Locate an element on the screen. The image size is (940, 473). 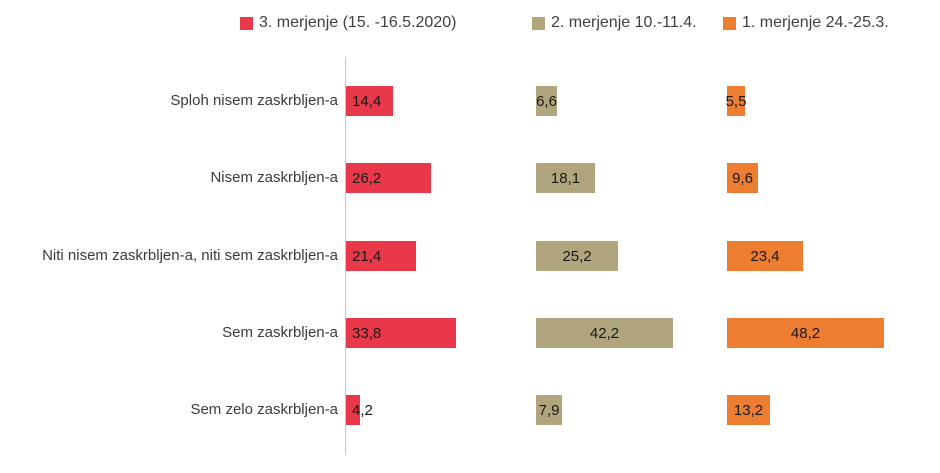
bar: 18,1 is located at coordinates (565, 178).